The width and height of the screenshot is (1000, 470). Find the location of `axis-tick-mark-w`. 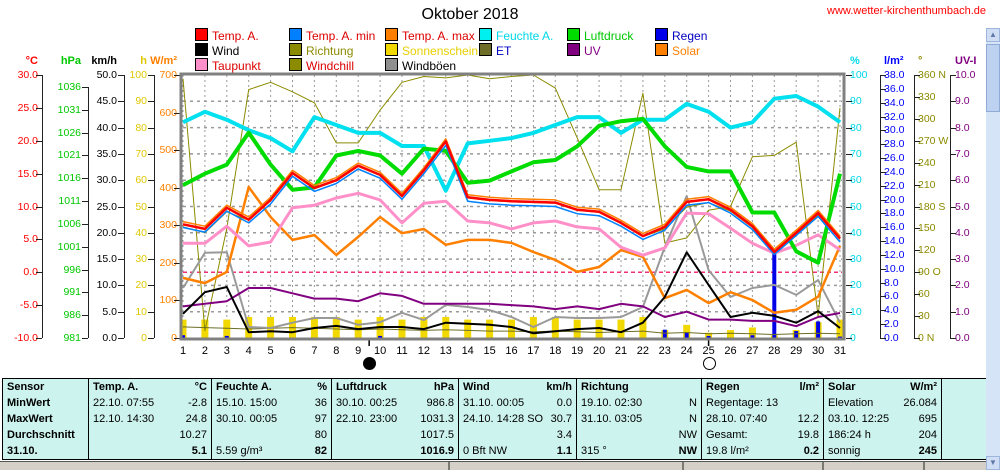

axis-tick-mark-w is located at coordinates (177, 226).